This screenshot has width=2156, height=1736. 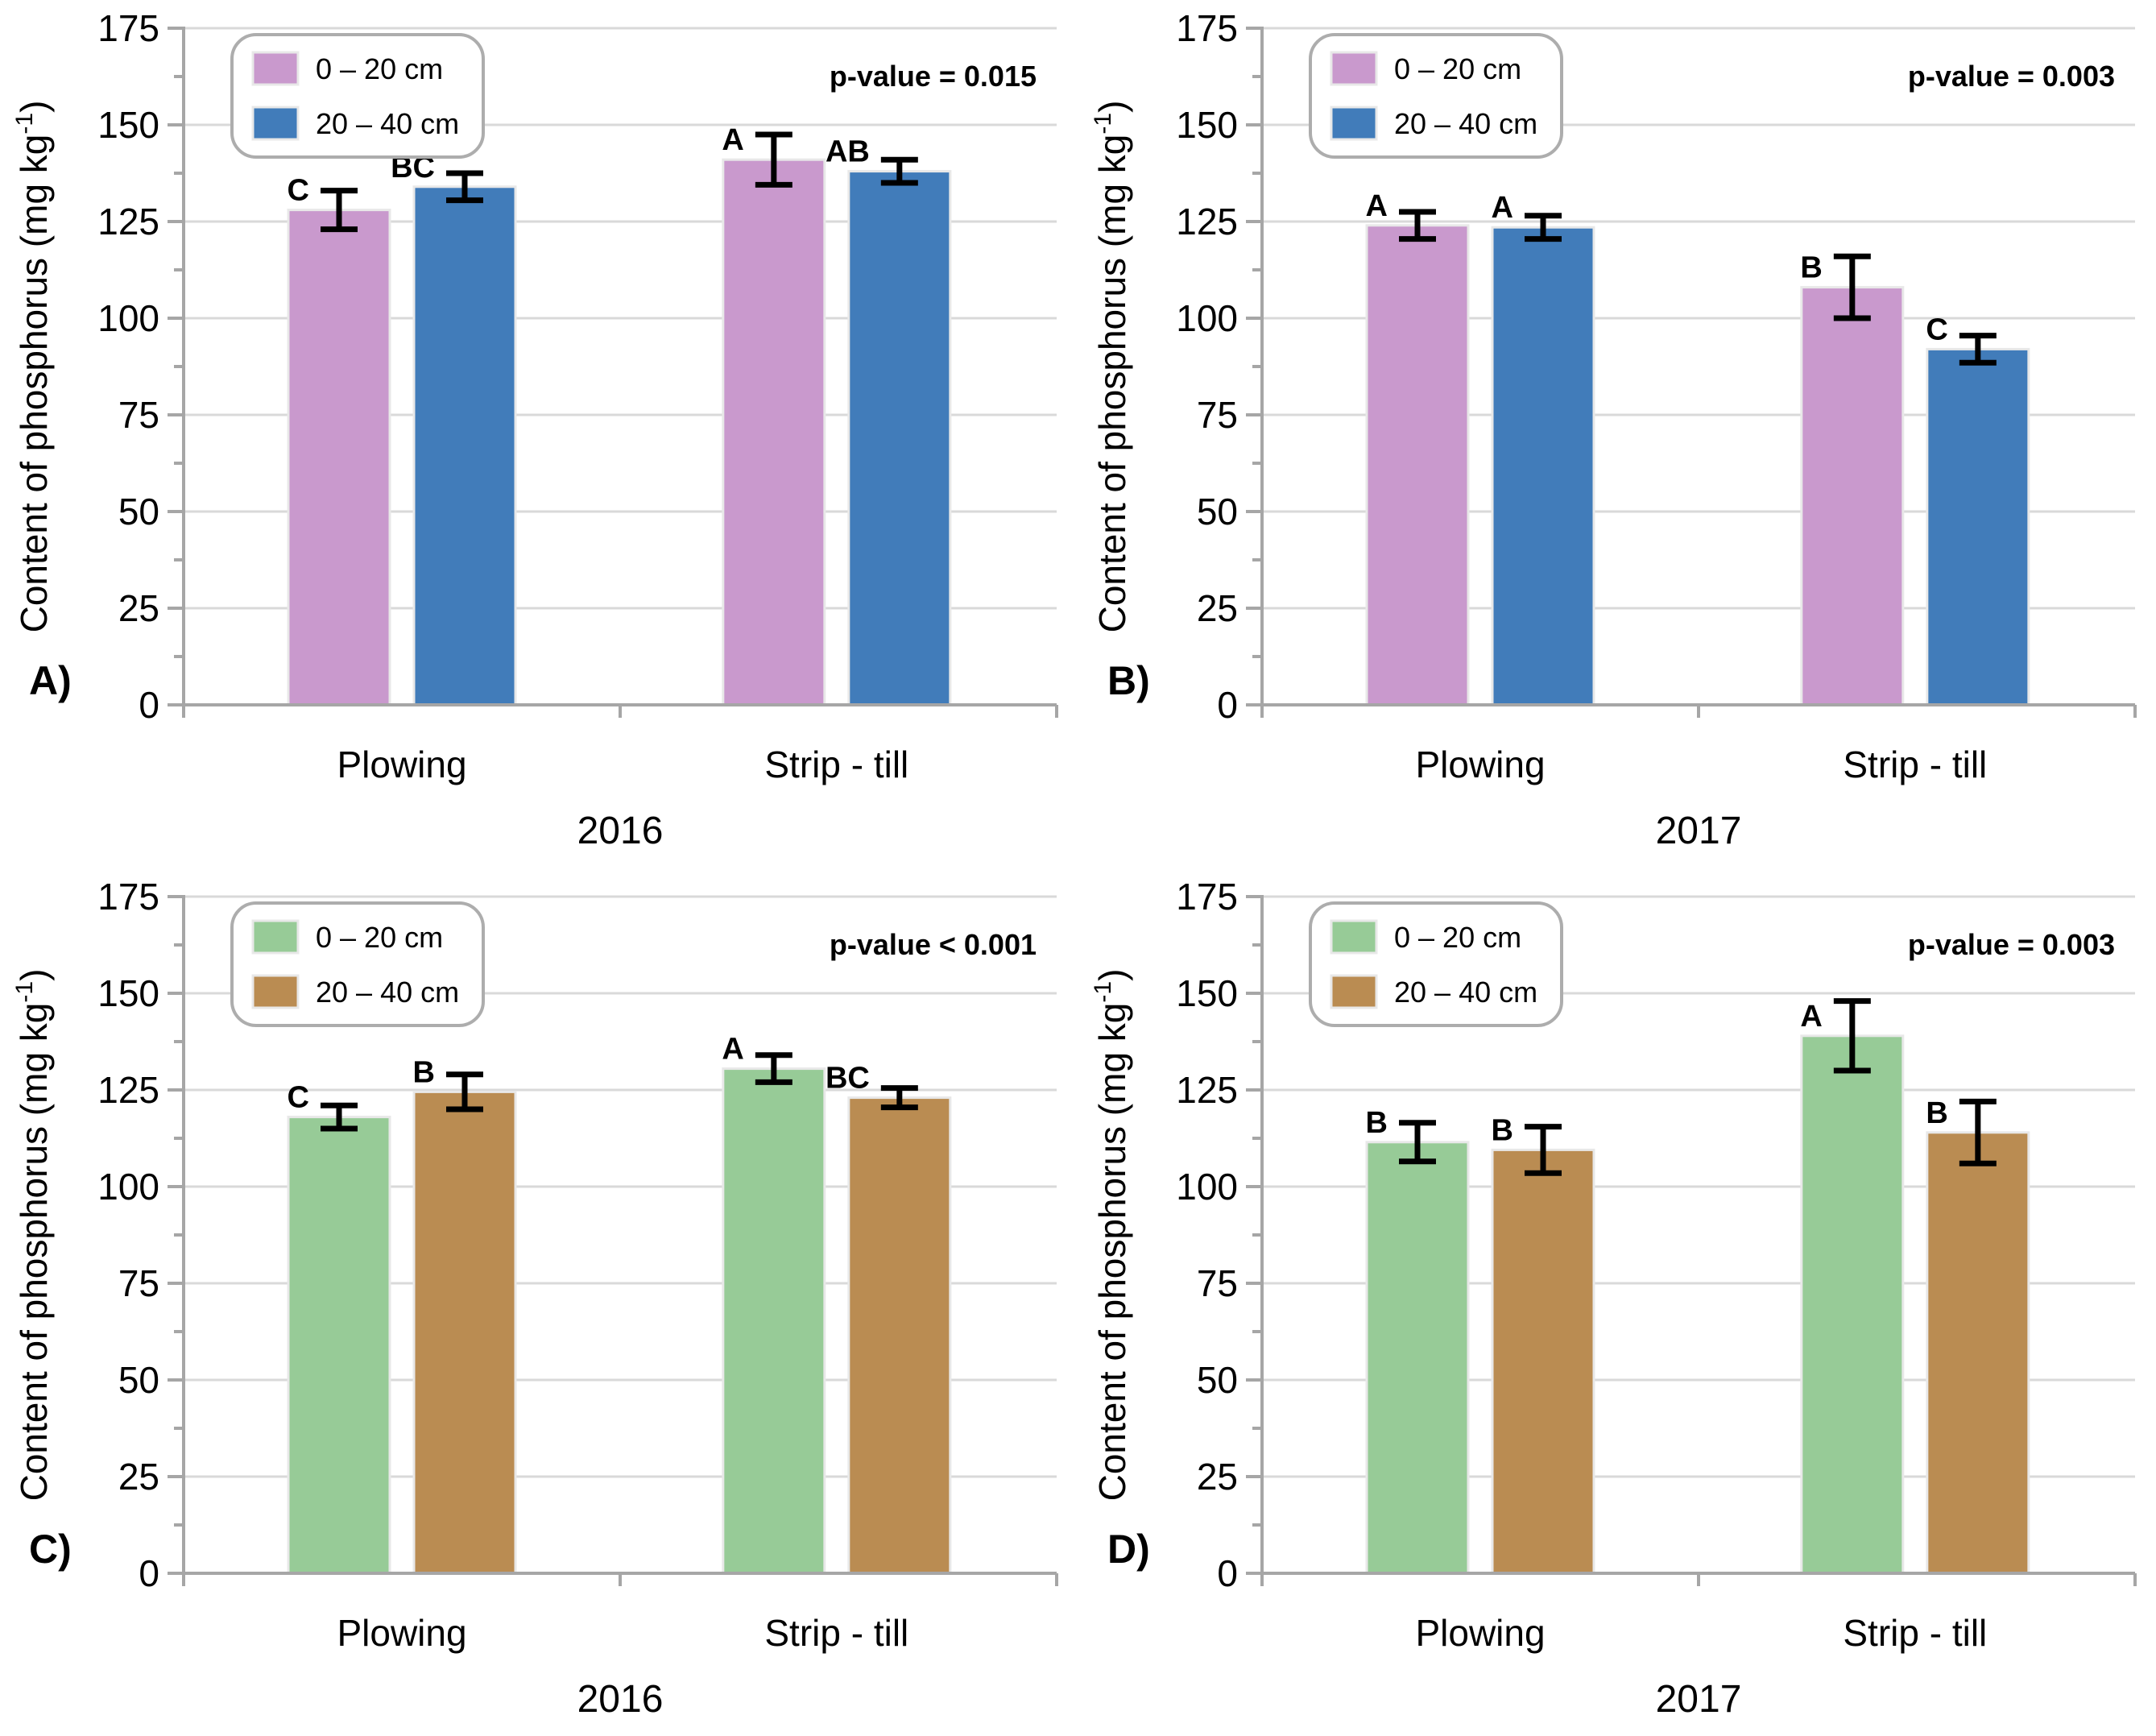 I want to click on bar-D-Strip - till-series2, so click(x=1978, y=1353).